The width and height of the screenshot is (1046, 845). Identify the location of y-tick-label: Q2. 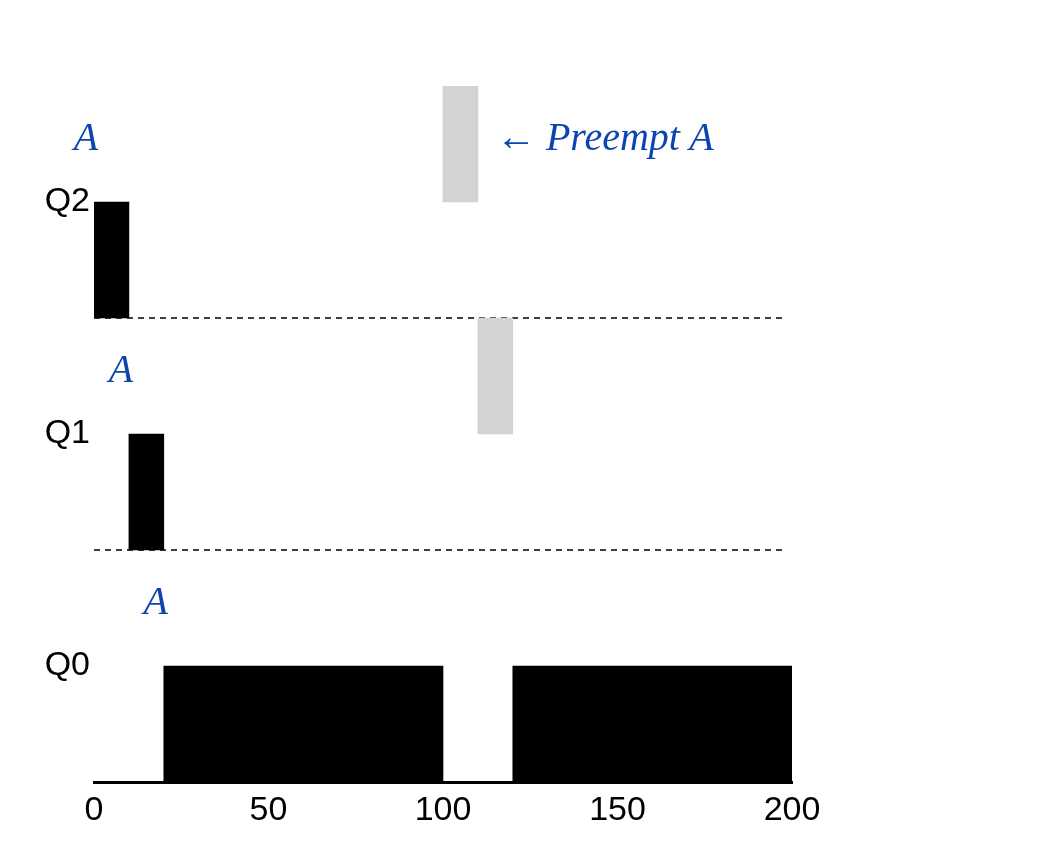
(67, 199).